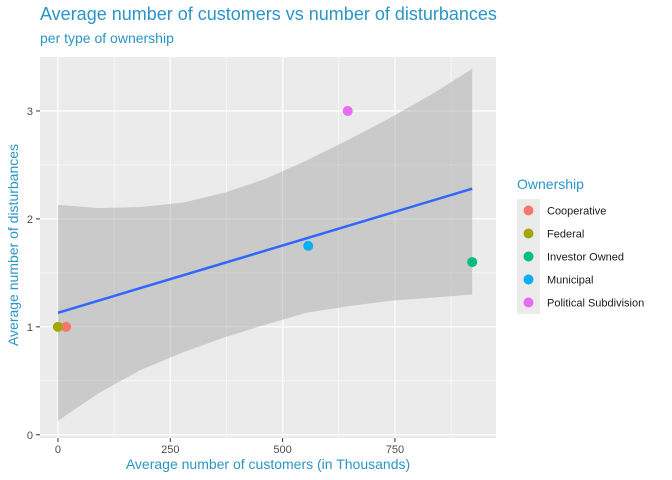 The width and height of the screenshot is (672, 480). I want to click on x-tick-label: 0, so click(58, 450).